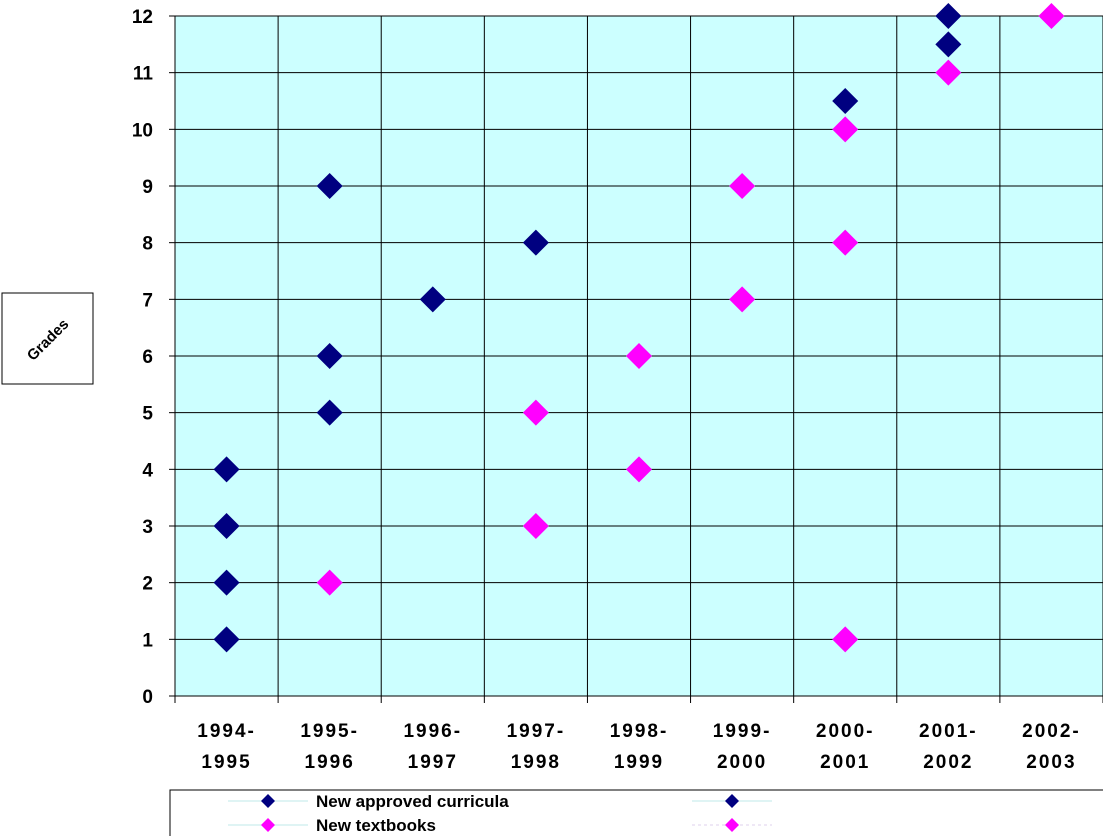 This screenshot has height=836, width=1103. I want to click on legend-box, so click(636, 812).